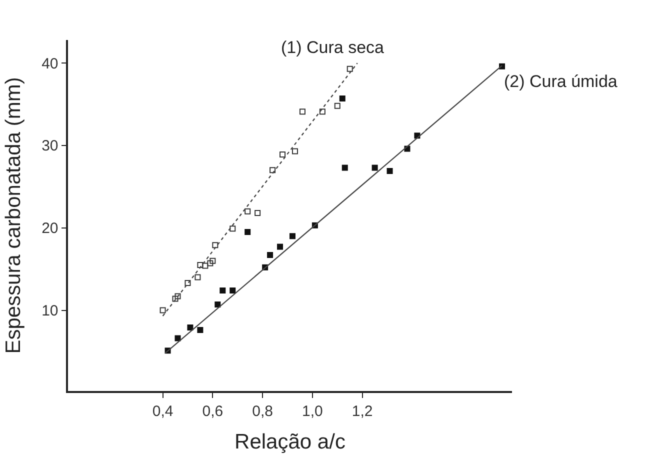 The image size is (662, 461). What do you see at coordinates (290, 442) in the screenshot?
I see `x-axis-title: Relação a/c` at bounding box center [290, 442].